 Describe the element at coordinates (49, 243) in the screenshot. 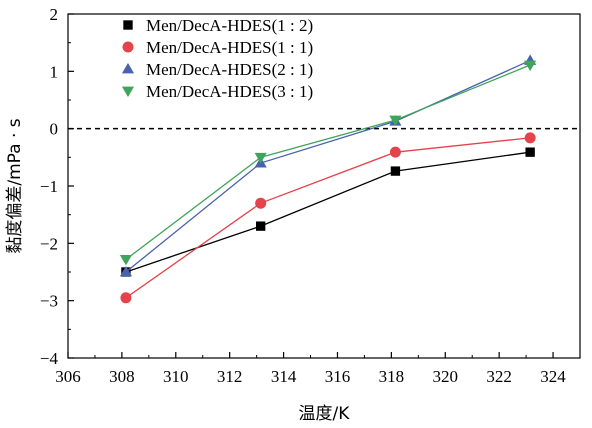

I see `y-tick-label: −2` at that location.